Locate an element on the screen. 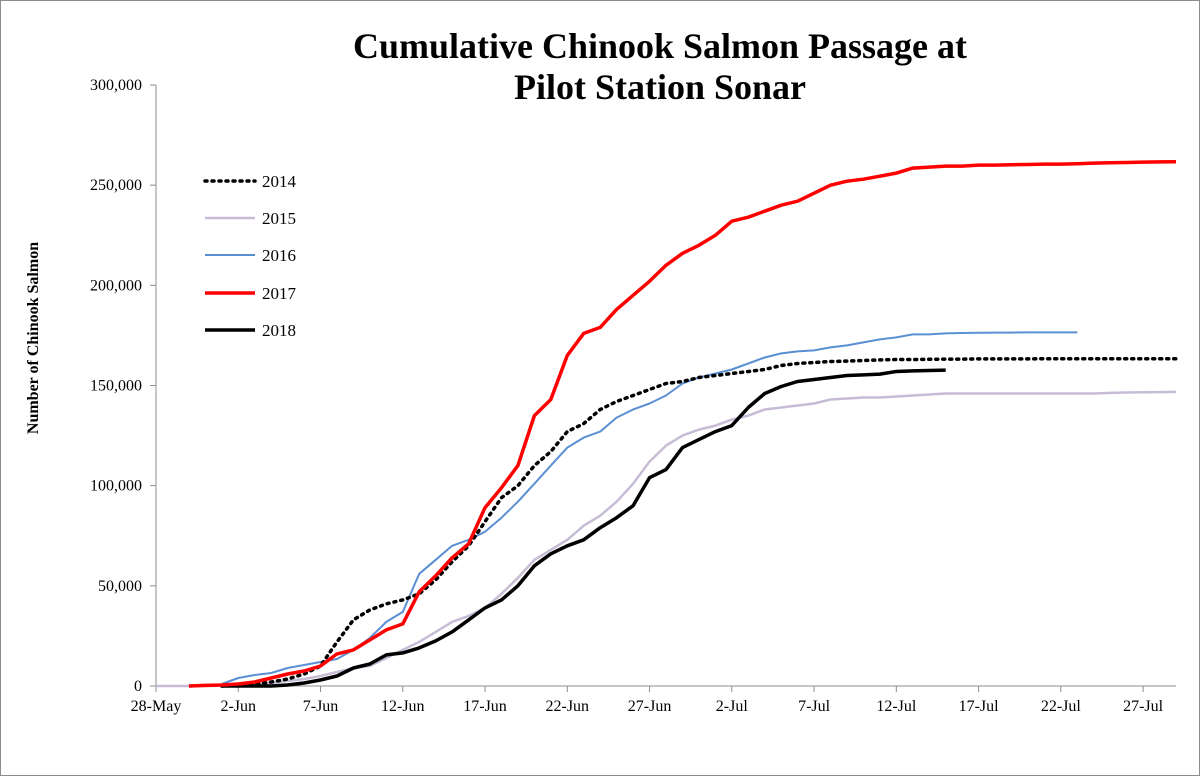 This screenshot has height=776, width=1200. chart-title: Cumulative Chinook Salmon Passage at is located at coordinates (660, 46).